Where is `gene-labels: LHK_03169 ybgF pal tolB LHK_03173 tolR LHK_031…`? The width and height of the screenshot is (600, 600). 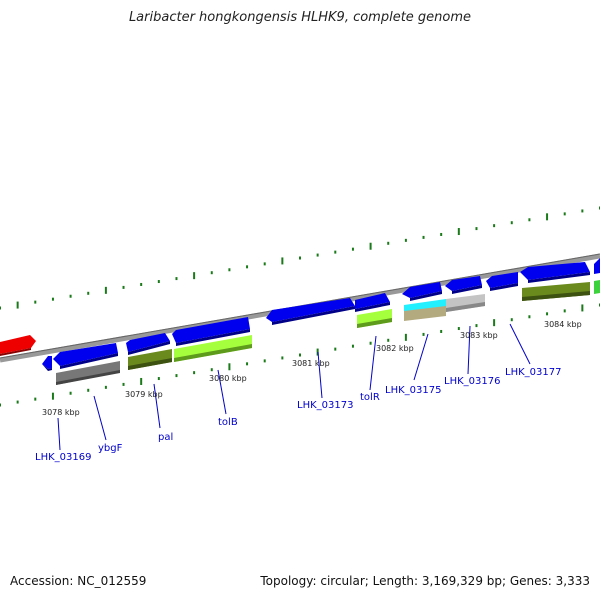
gene-labels: LHK_03169 ybgF pal tolB LHK_03173 tolR LHK_031… is located at coordinates (298, 415).